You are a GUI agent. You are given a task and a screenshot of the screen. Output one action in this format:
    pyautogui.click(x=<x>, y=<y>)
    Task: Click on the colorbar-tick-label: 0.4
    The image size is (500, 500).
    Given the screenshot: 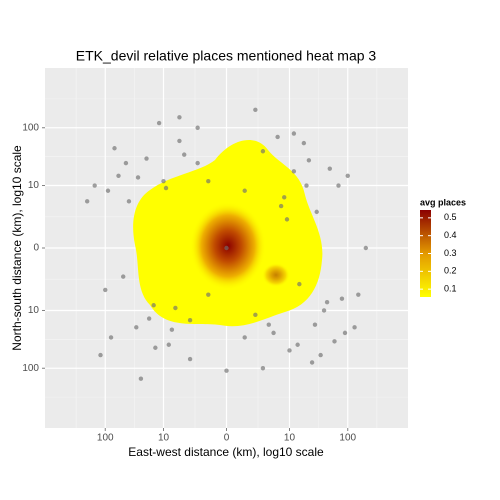 What is the action you would take?
    pyautogui.click(x=450, y=235)
    